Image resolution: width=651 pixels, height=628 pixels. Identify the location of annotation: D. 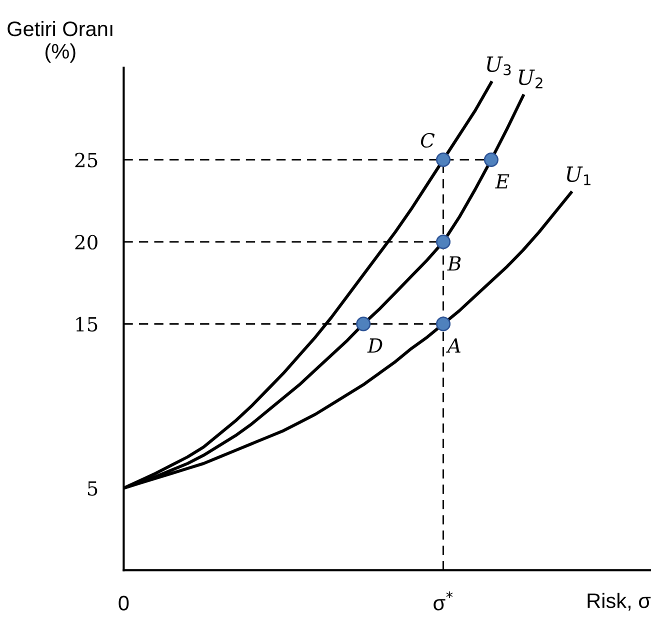
(374, 345).